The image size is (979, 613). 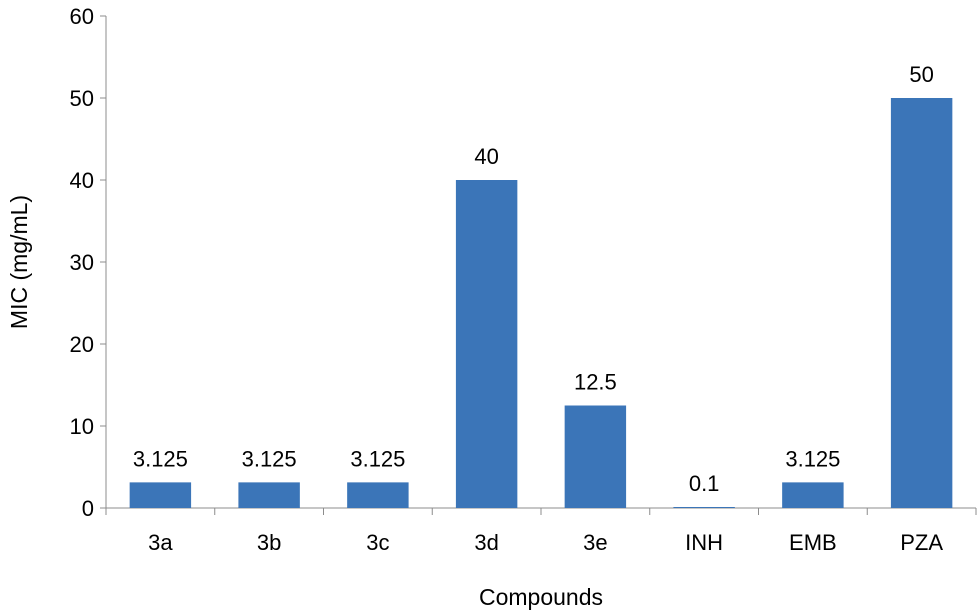 What do you see at coordinates (269, 495) in the screenshot?
I see `bar-3b` at bounding box center [269, 495].